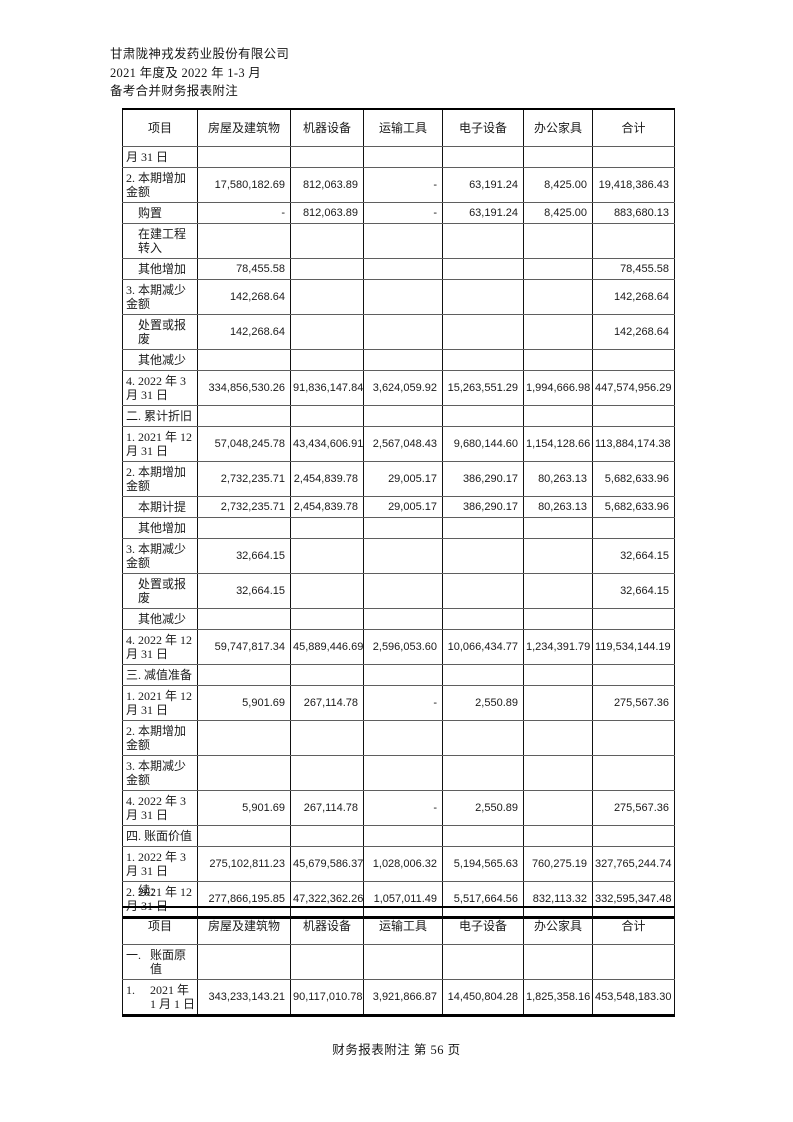 The width and height of the screenshot is (793, 1122). I want to click on value-cell: 5,682,633.96, so click(633, 479).